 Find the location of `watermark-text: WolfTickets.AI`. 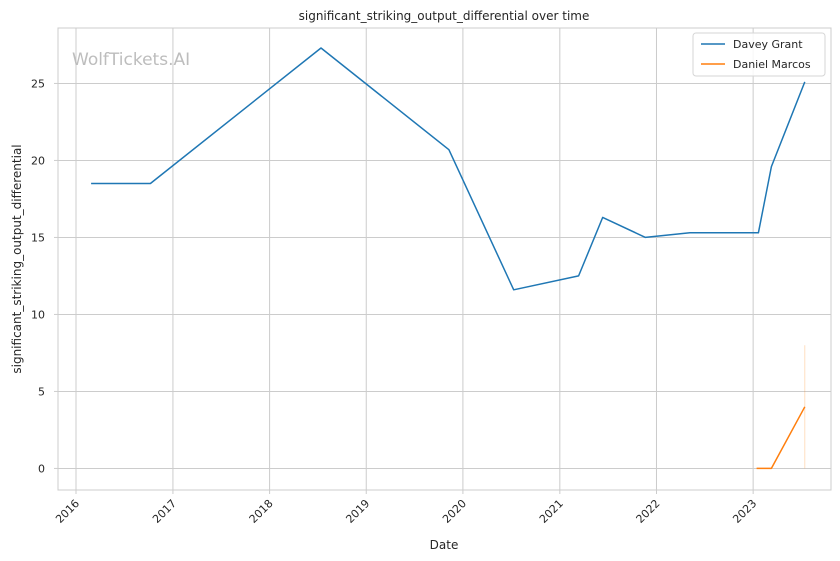

watermark-text: WolfTickets.AI is located at coordinates (131, 60).